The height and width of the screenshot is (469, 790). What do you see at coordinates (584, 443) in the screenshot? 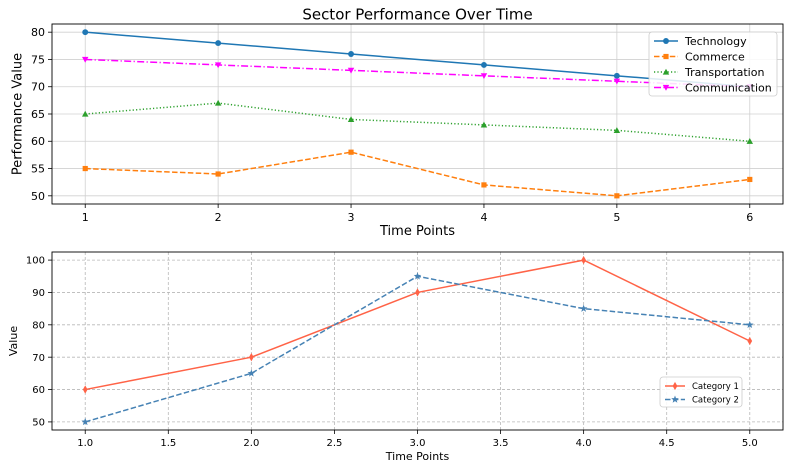
I see `x-tick-label: 4.0` at bounding box center [584, 443].